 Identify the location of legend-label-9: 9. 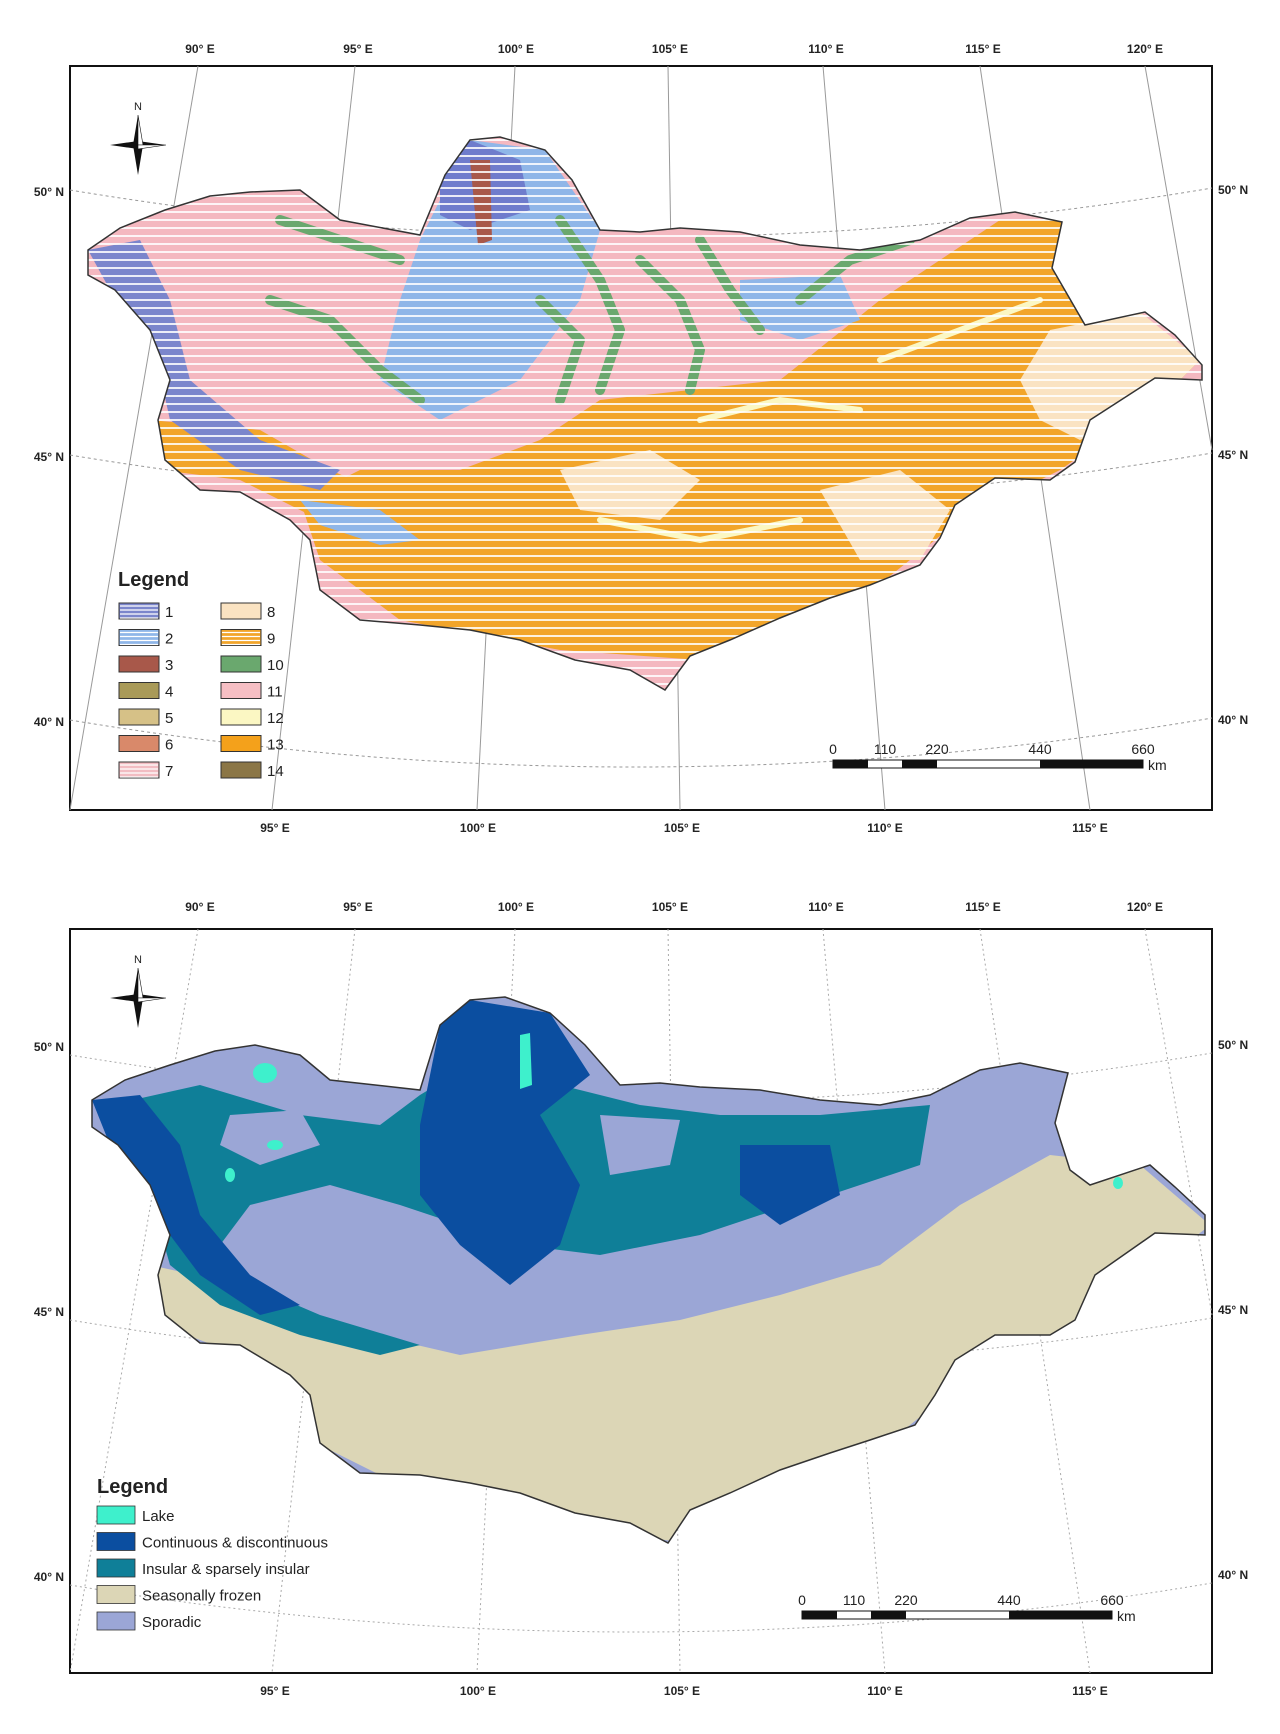
(271, 639).